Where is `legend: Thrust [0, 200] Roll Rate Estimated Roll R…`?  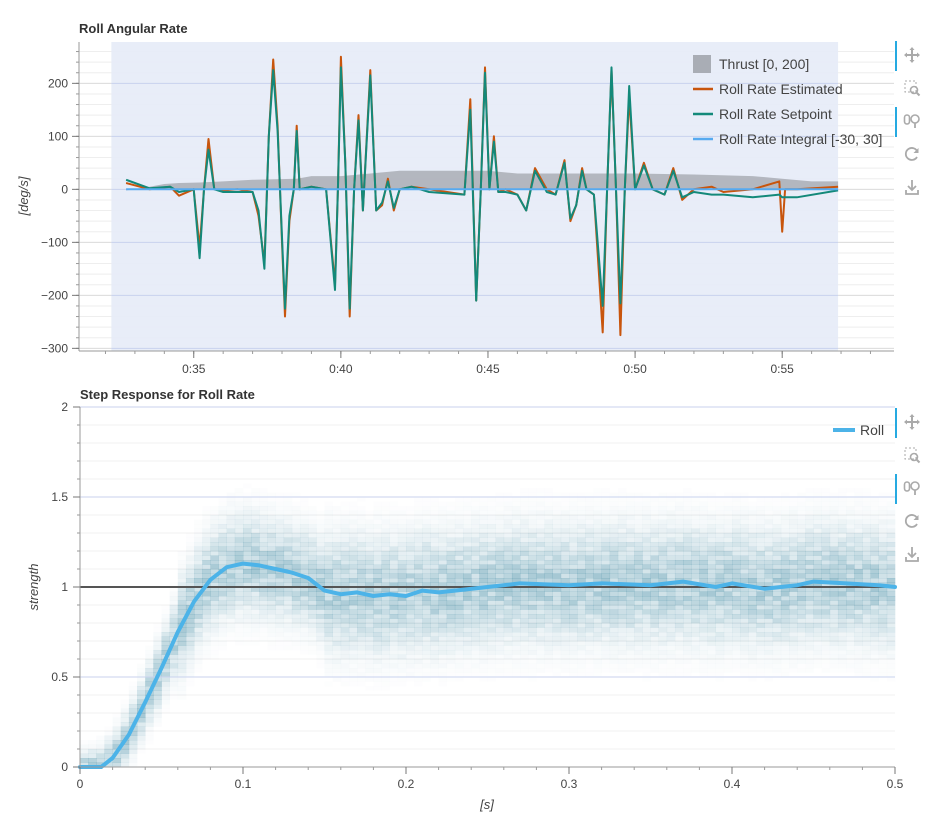 legend: Thrust [0, 200] Roll Rate Estimated Roll R… is located at coordinates (787, 101).